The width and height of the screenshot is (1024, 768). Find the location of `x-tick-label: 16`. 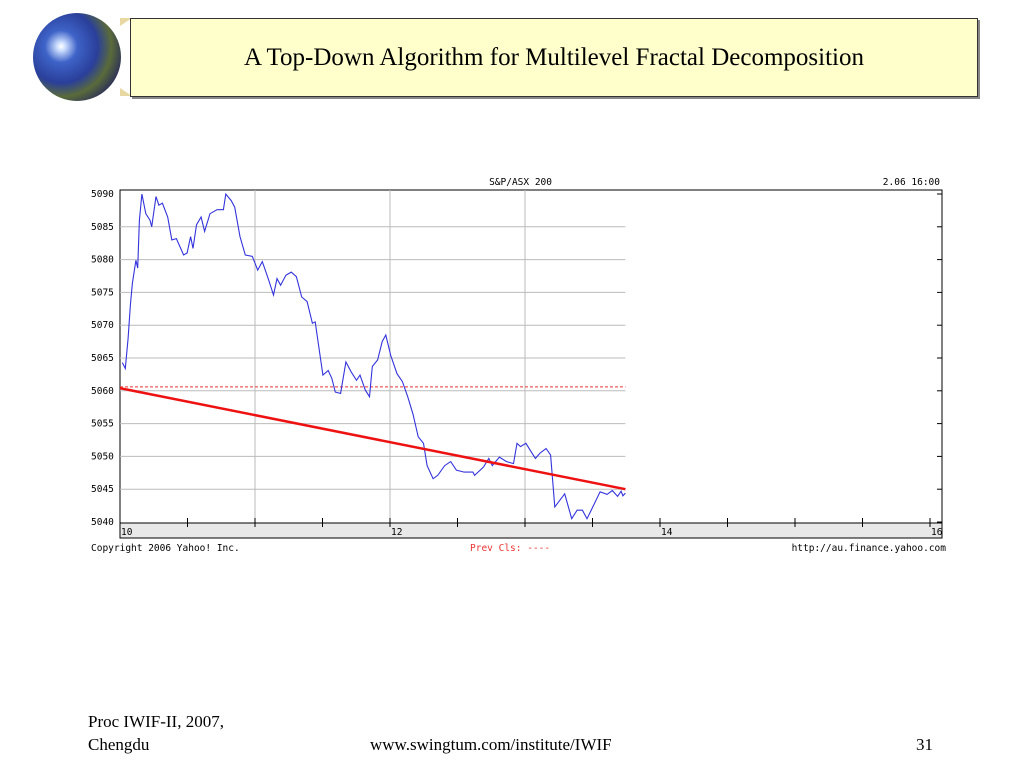

x-tick-label: 16 is located at coordinates (937, 532).